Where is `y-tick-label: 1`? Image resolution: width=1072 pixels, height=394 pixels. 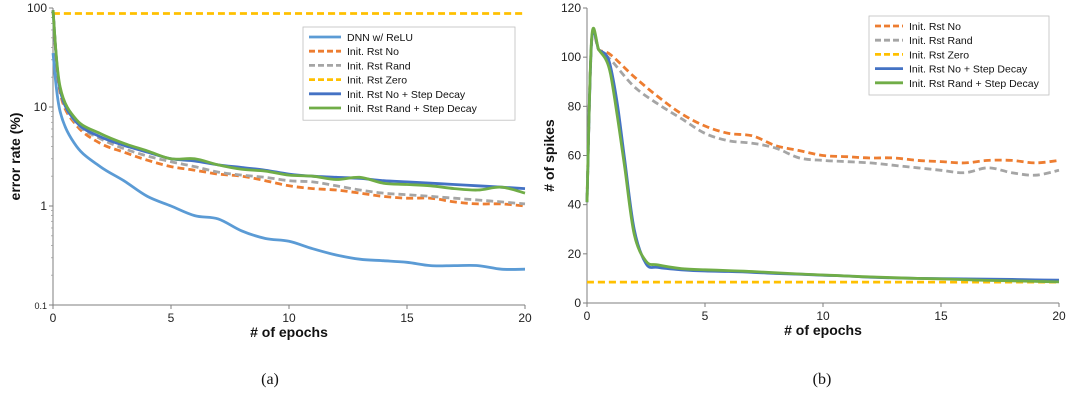 y-tick-label: 1 is located at coordinates (43, 206).